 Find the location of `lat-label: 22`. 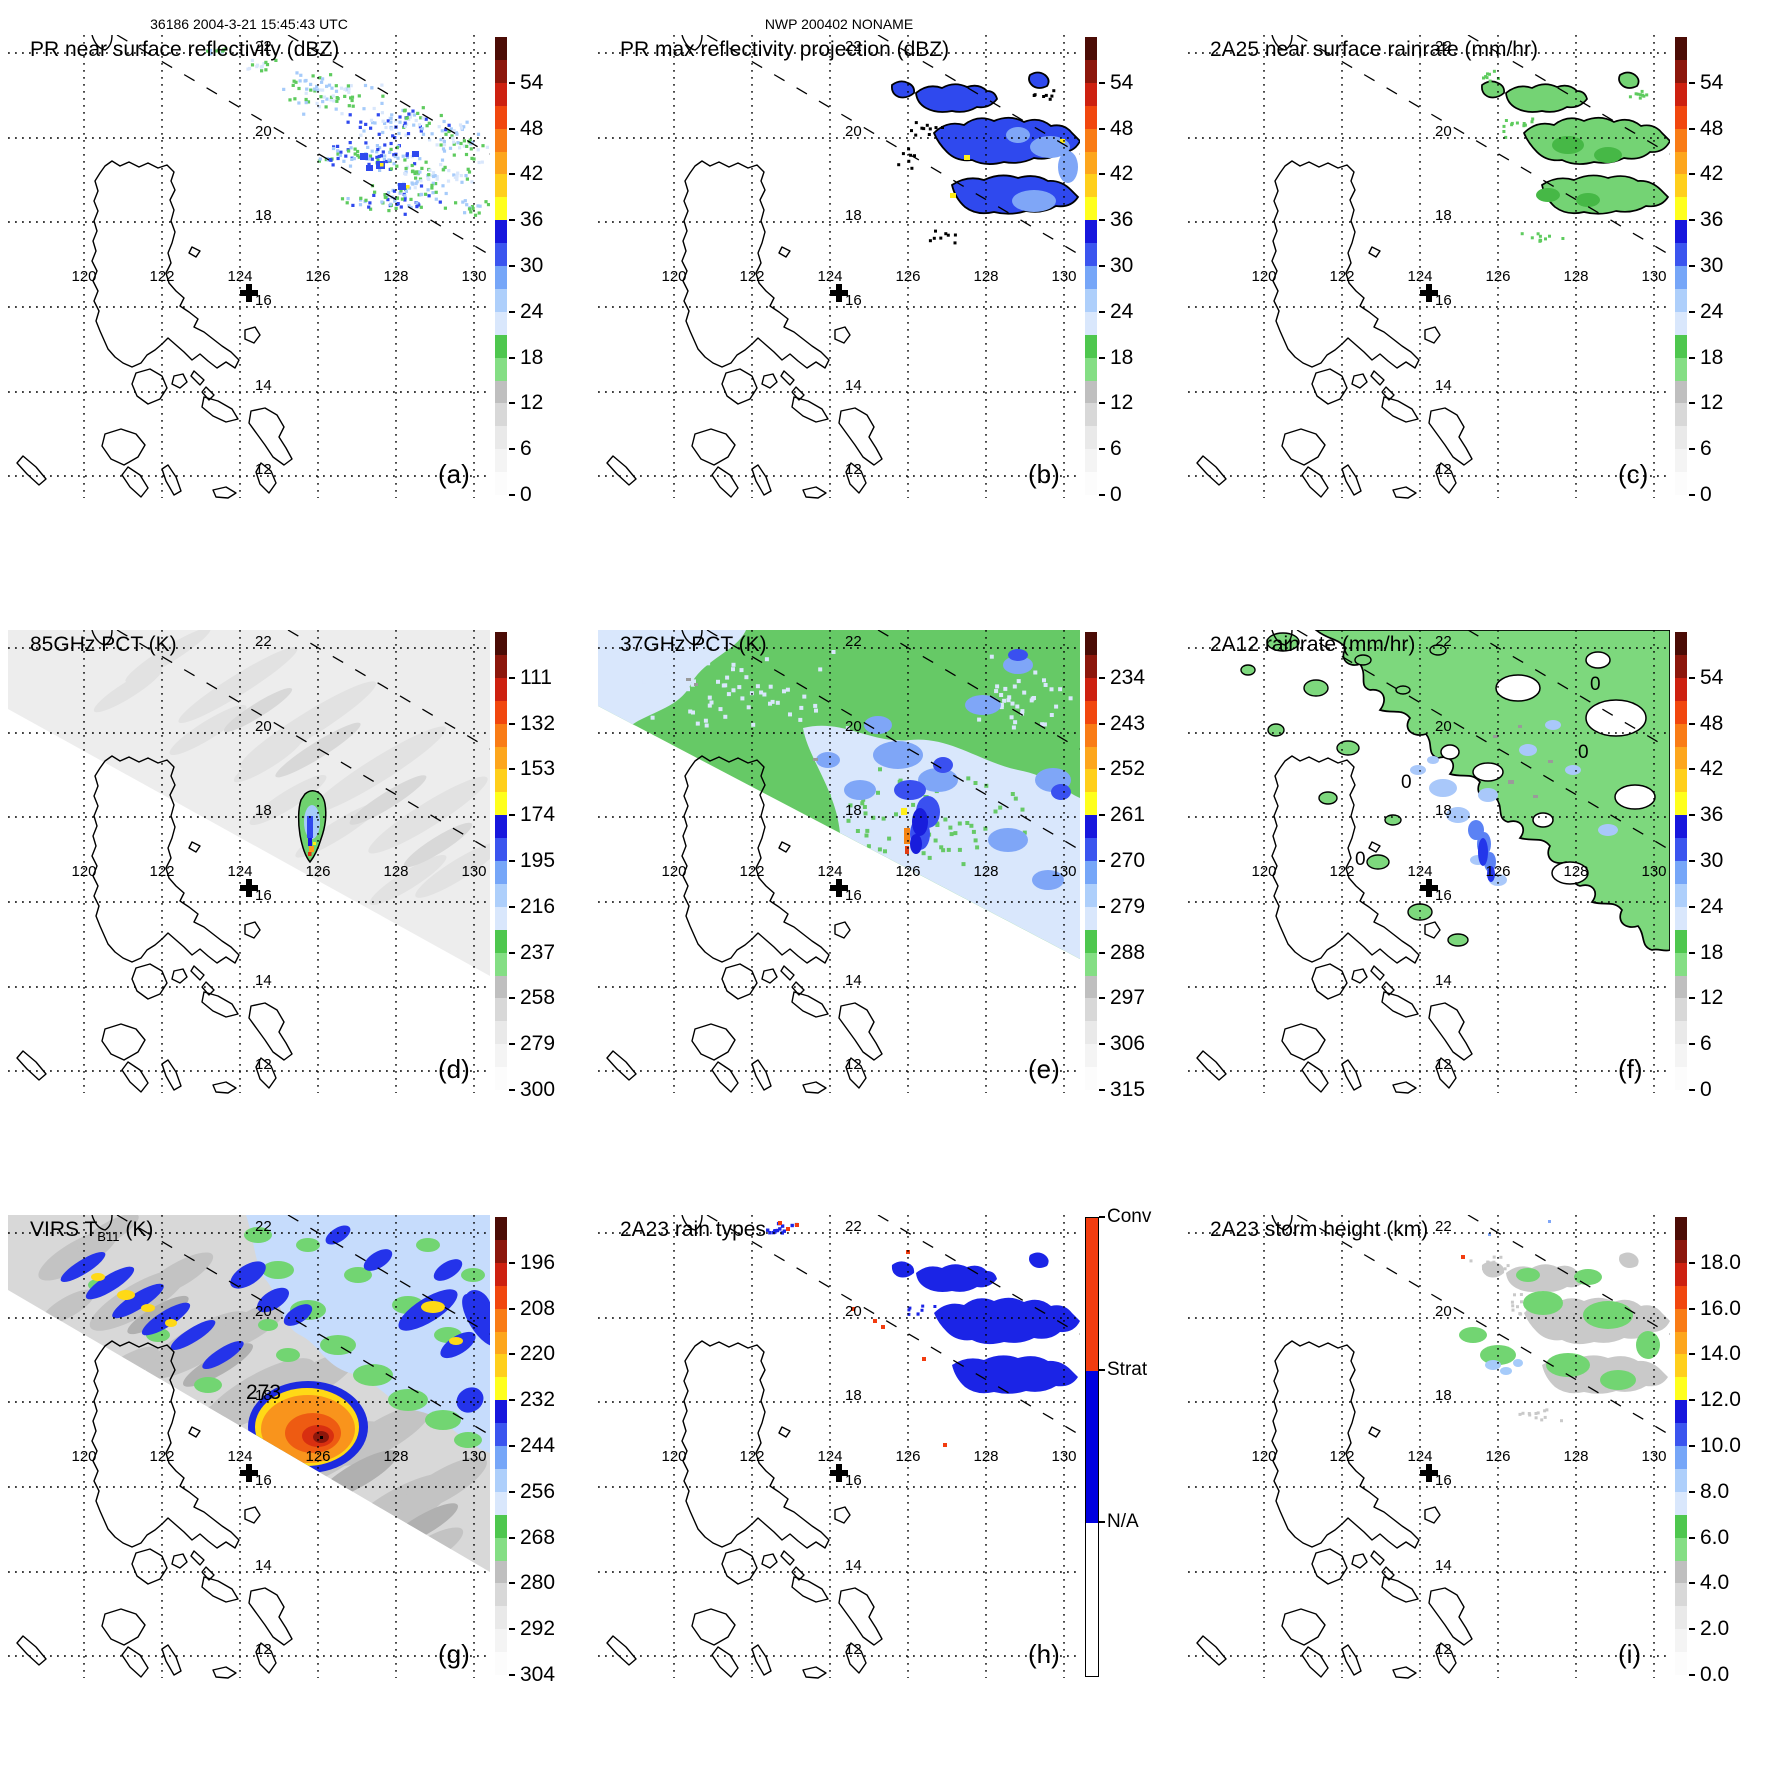

lat-label: 22 is located at coordinates (1443, 641).